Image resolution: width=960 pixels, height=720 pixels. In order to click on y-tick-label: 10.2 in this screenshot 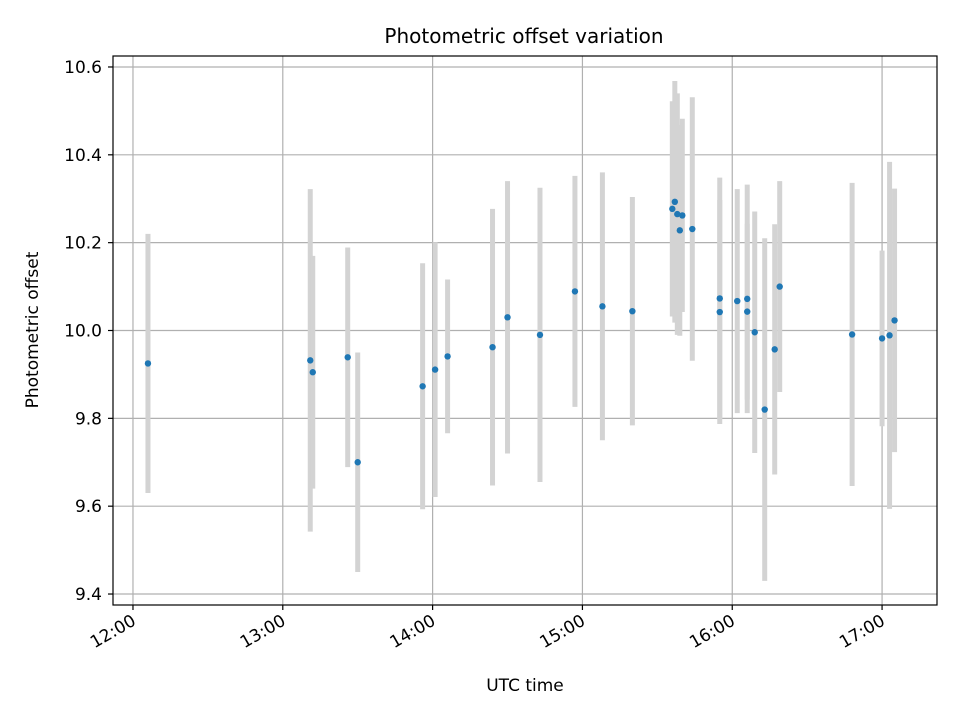, I will do `click(83, 244)`.